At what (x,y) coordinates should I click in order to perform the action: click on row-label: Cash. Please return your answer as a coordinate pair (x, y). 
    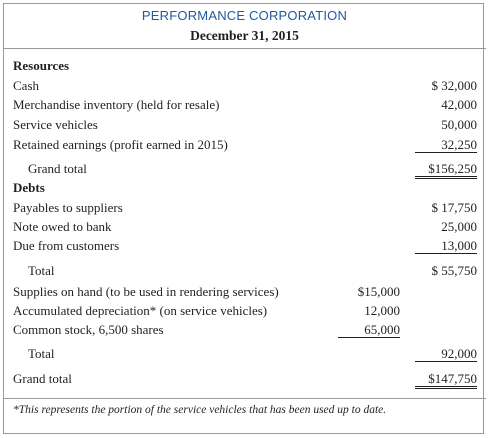
    Looking at the image, I should click on (26, 85).